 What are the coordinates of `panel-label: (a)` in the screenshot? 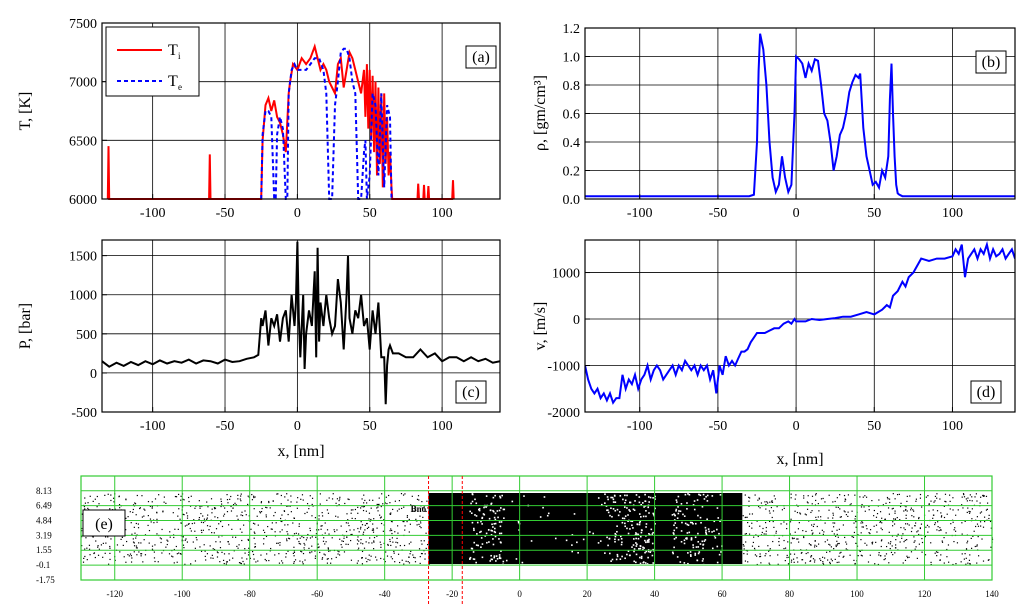 It's located at (481, 57).